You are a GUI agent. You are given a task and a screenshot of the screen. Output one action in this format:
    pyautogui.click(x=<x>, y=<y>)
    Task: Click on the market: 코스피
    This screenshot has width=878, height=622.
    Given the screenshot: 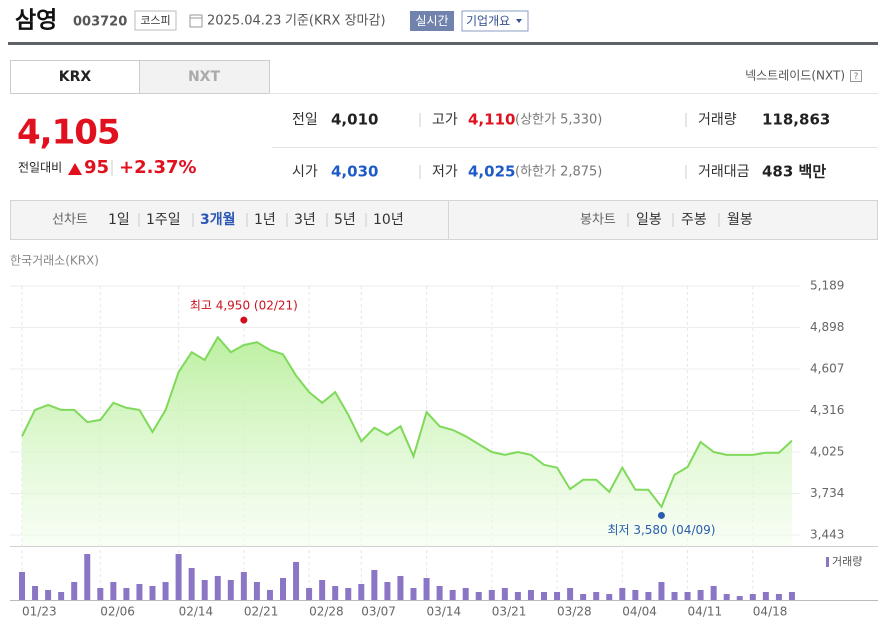 What is the action you would take?
    pyautogui.click(x=155, y=20)
    